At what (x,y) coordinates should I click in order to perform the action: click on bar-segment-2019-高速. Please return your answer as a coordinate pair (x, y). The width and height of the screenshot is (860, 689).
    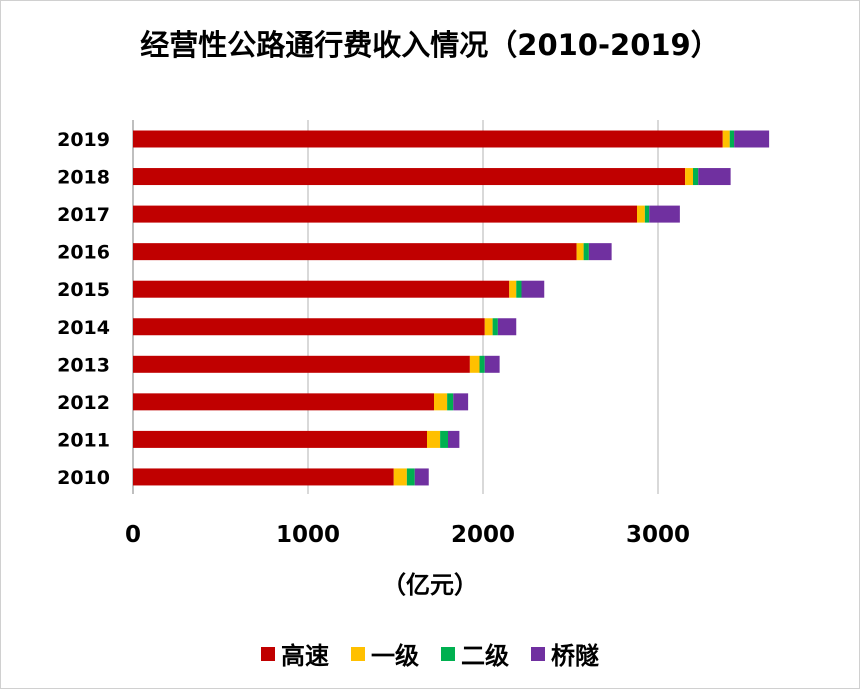
    Looking at the image, I should click on (428, 139).